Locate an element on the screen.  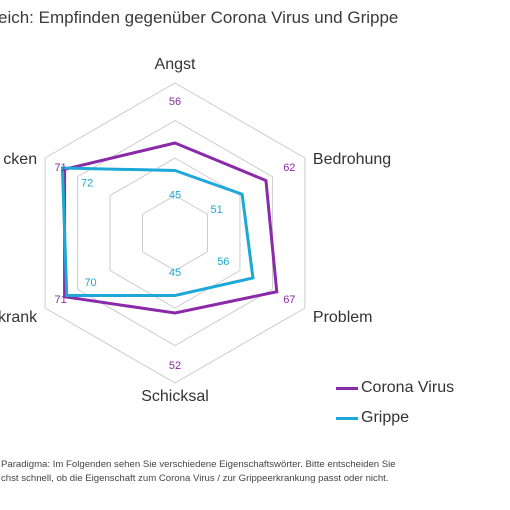
axis-label: Angst is located at coordinates (175, 64).